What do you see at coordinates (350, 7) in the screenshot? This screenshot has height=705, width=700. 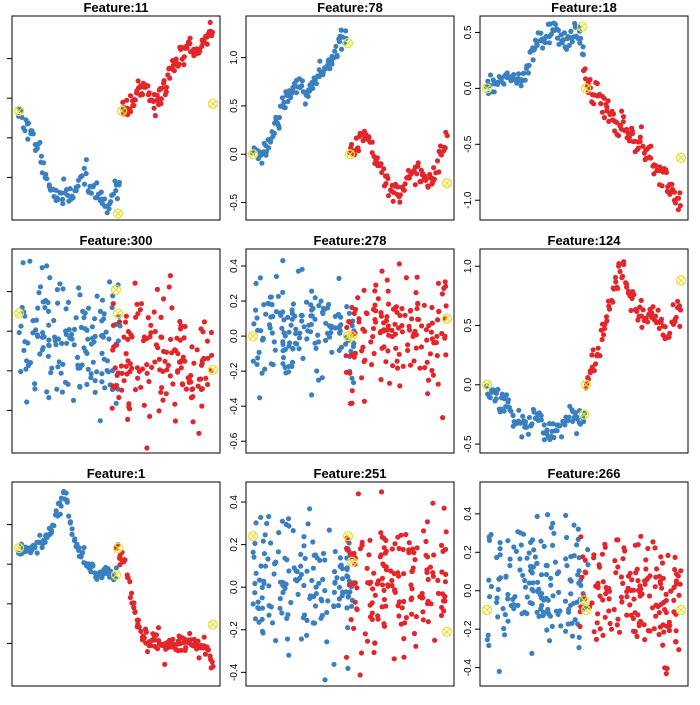 I see `panel-title: Feature:78` at bounding box center [350, 7].